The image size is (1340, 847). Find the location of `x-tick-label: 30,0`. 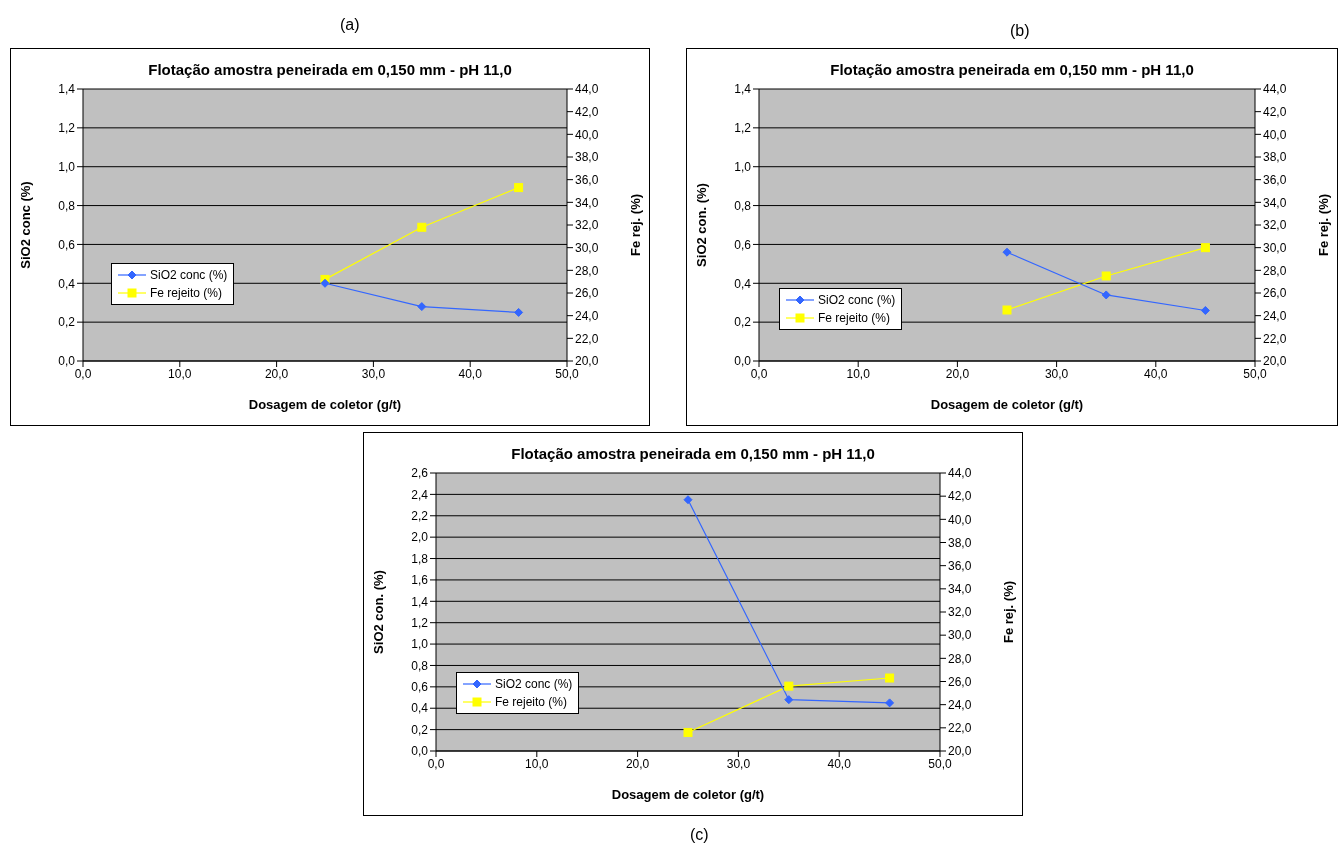

x-tick-label: 30,0 is located at coordinates (1056, 373).